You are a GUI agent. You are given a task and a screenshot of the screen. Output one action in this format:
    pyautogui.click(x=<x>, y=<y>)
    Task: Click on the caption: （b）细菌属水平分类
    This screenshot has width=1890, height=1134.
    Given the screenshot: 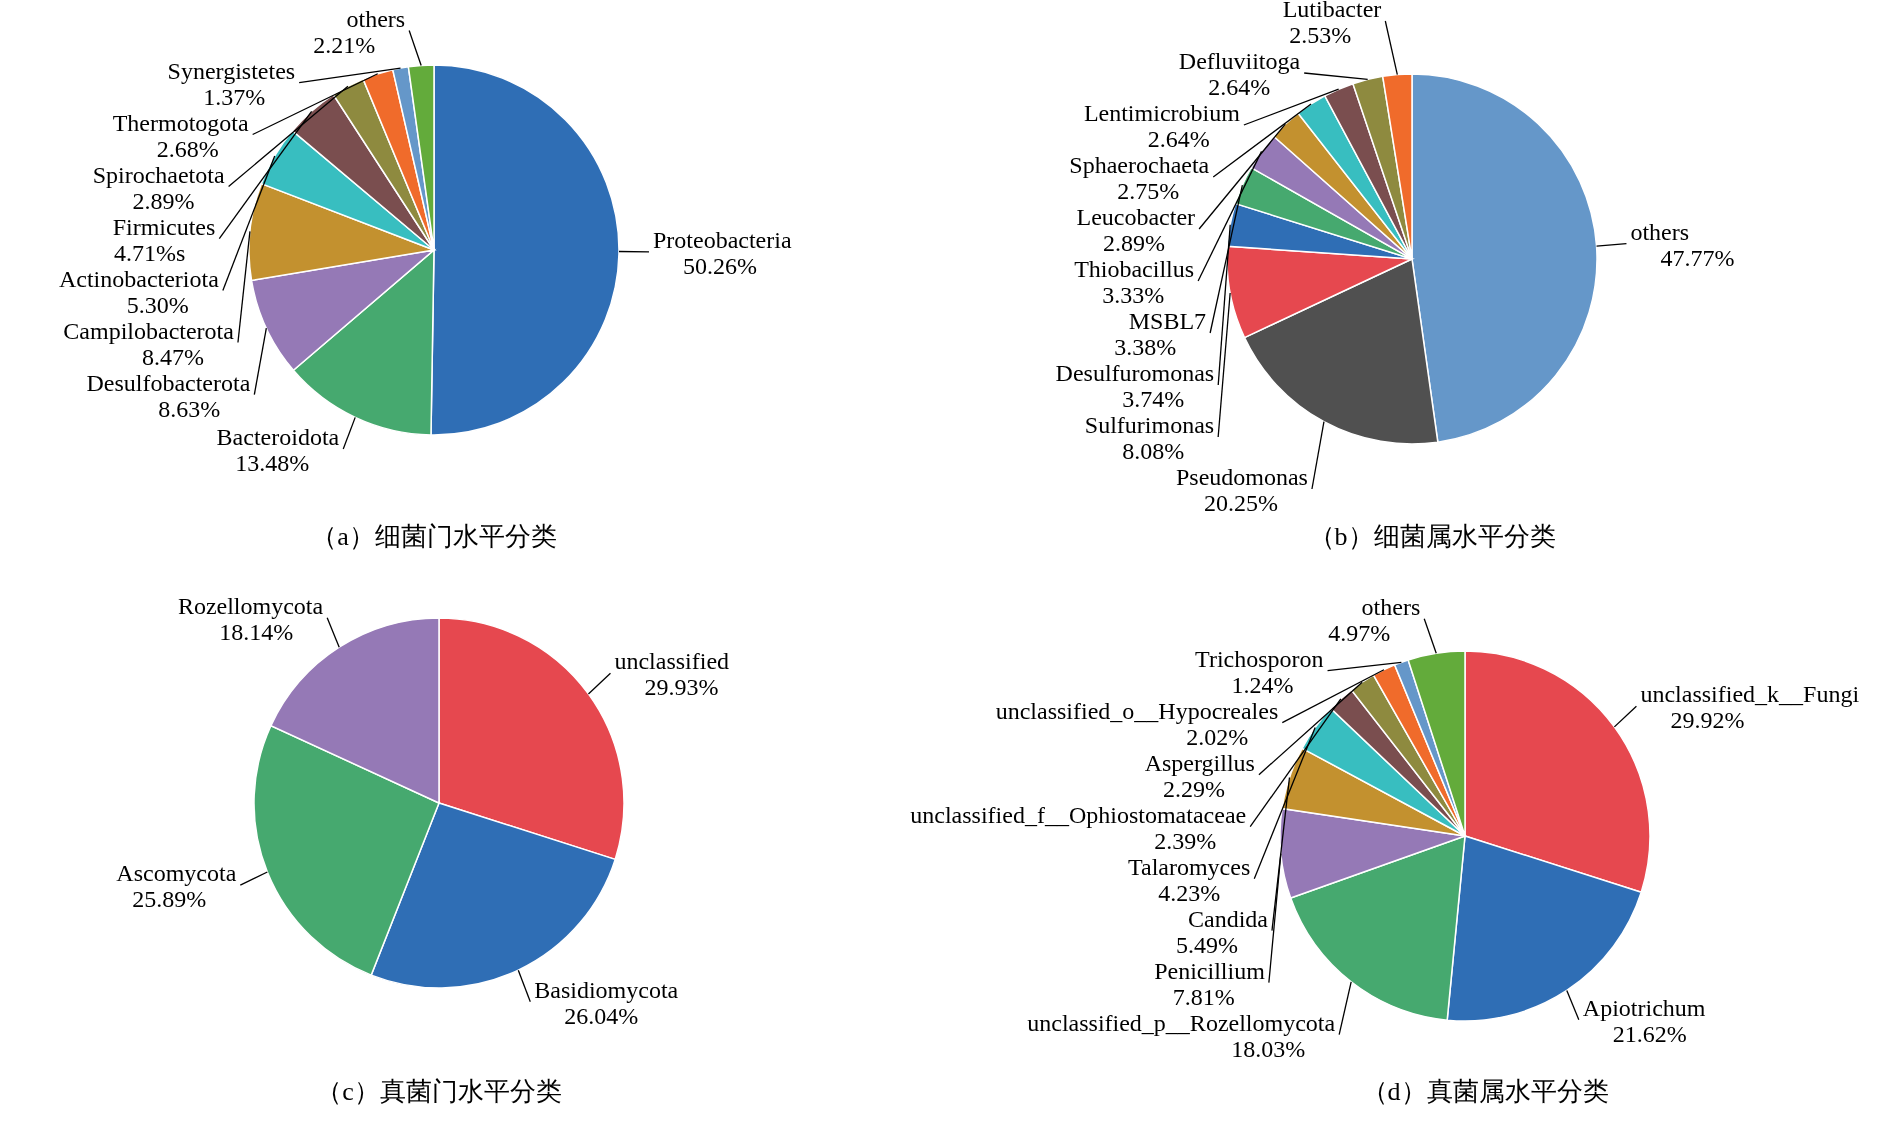 What is the action you would take?
    pyautogui.click(x=1432, y=536)
    